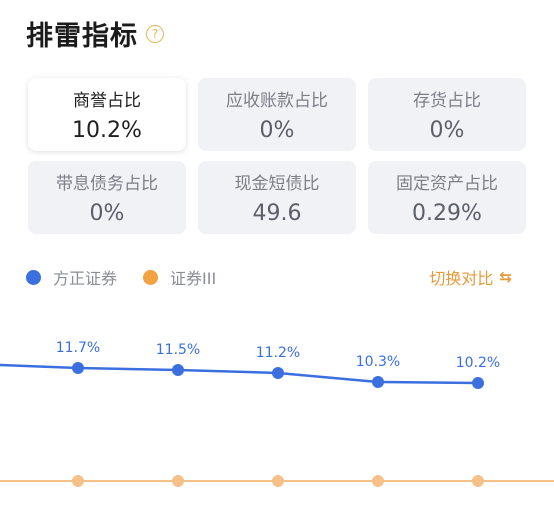  Describe the element at coordinates (151, 277) in the screenshot. I see `legend-dot-orange` at that location.